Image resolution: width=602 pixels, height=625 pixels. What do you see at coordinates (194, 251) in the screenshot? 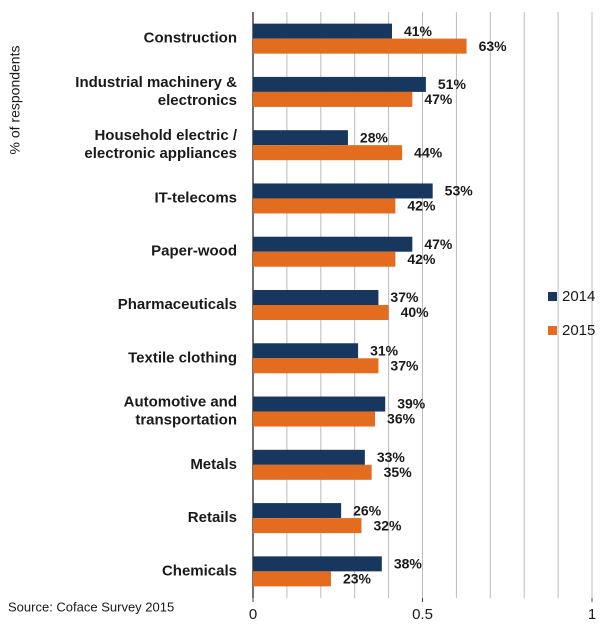
I see `y-tick-label: Paper-wood` at bounding box center [194, 251].